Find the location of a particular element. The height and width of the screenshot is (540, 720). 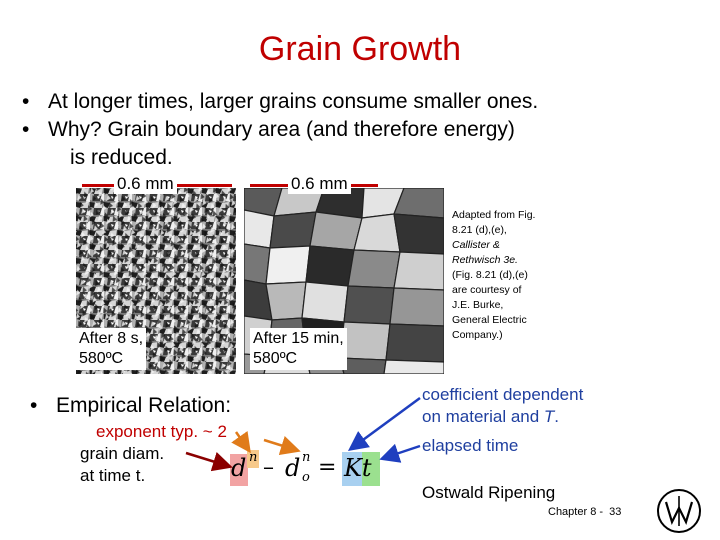

coefficient-note-line-2: on material and T. is located at coordinates (502, 417).